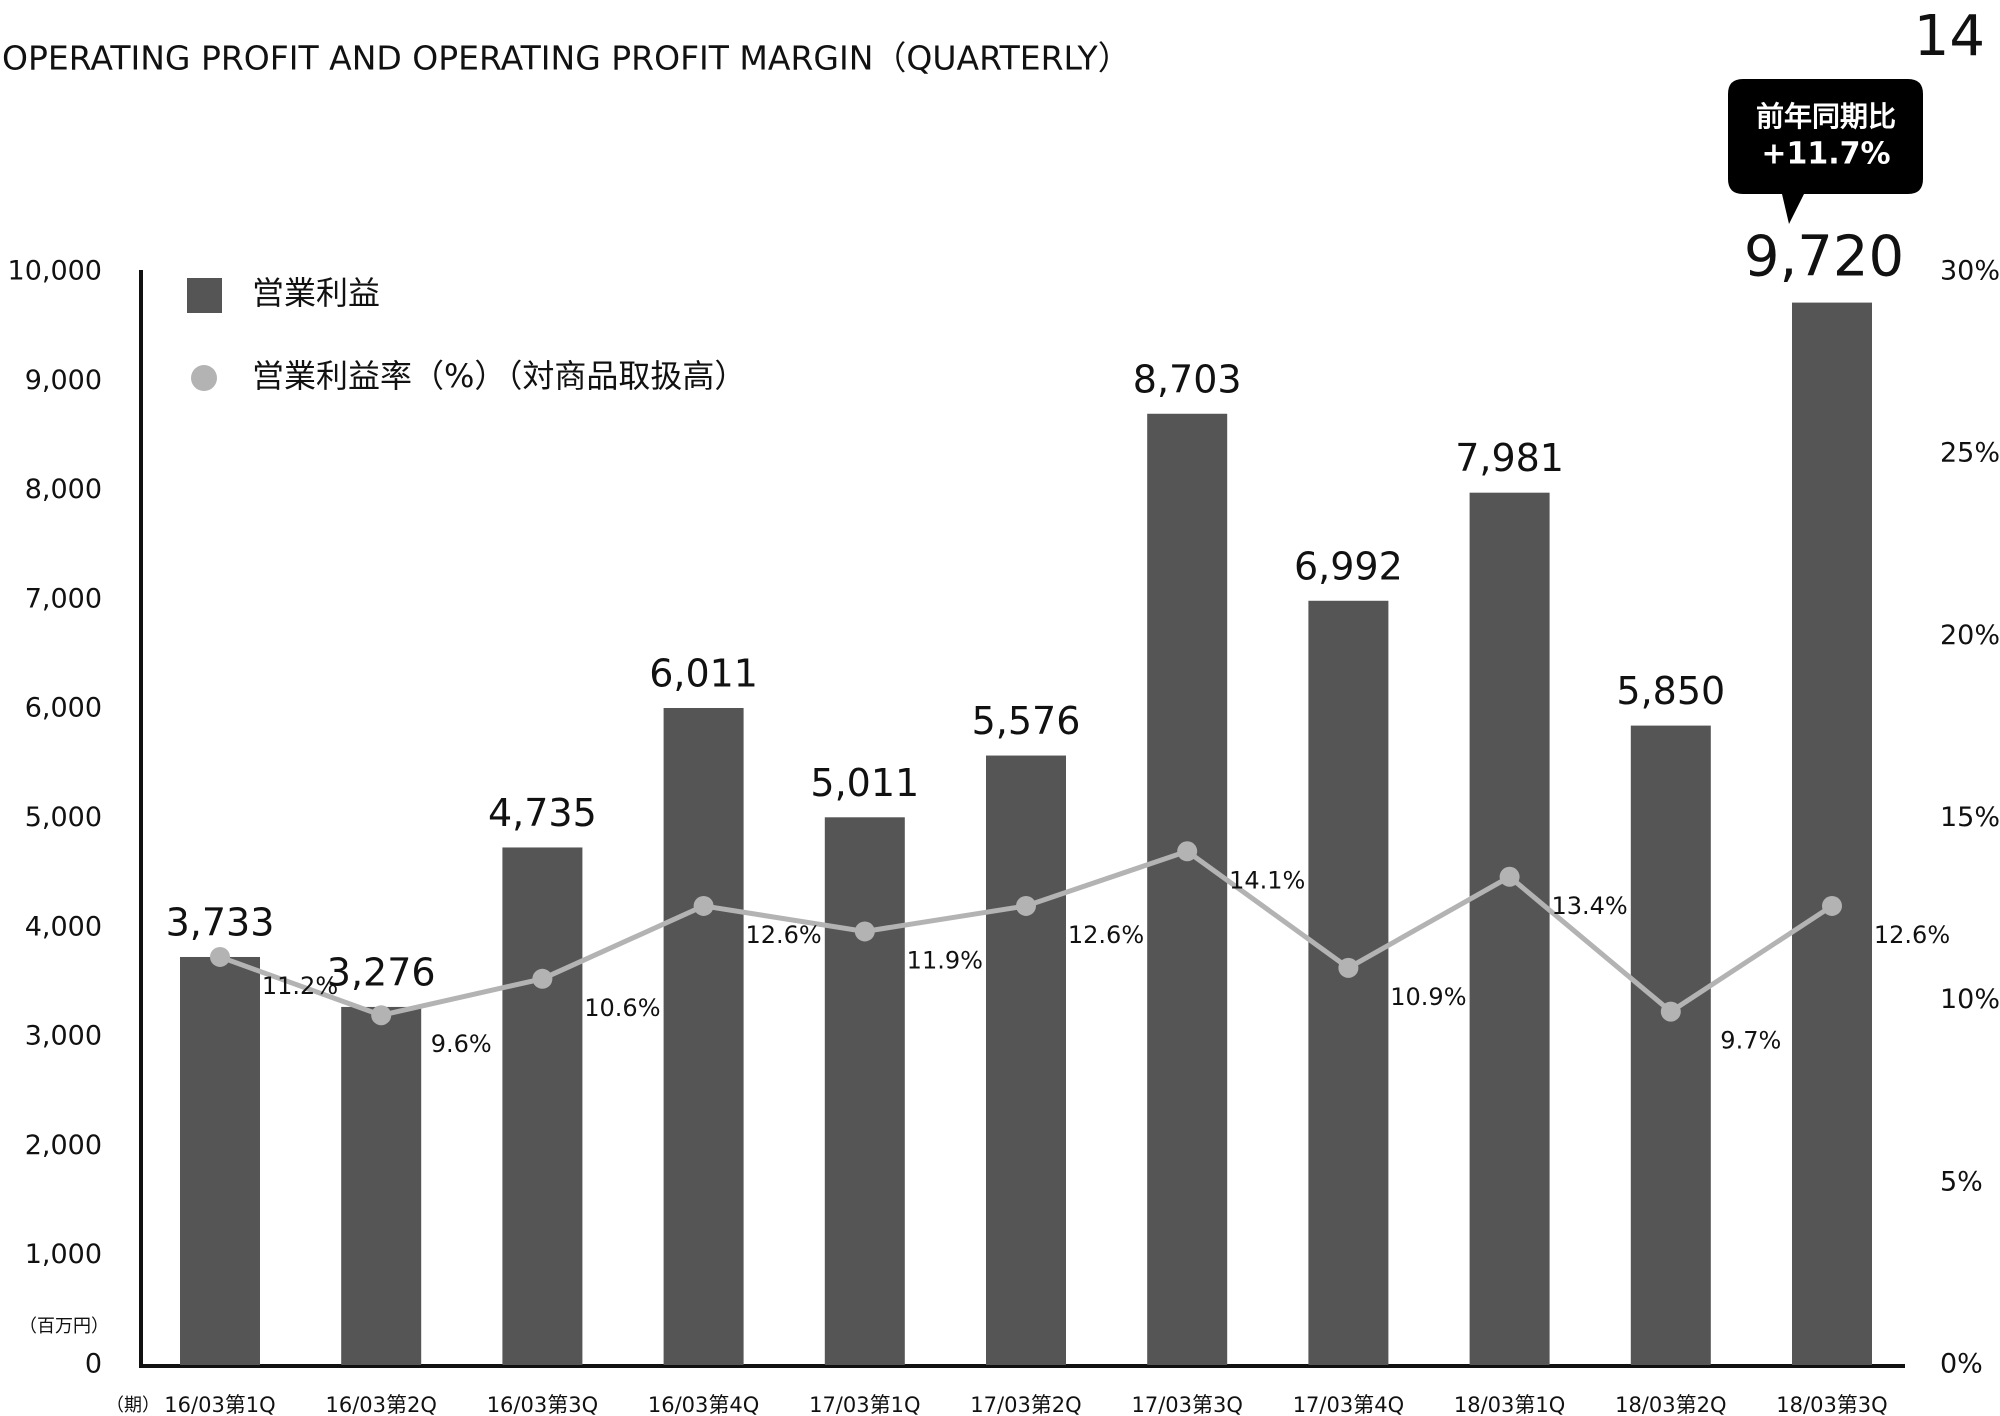 The image size is (2000, 1416). I want to click on x-tick-label: 17/03第1Q, so click(864, 1404).